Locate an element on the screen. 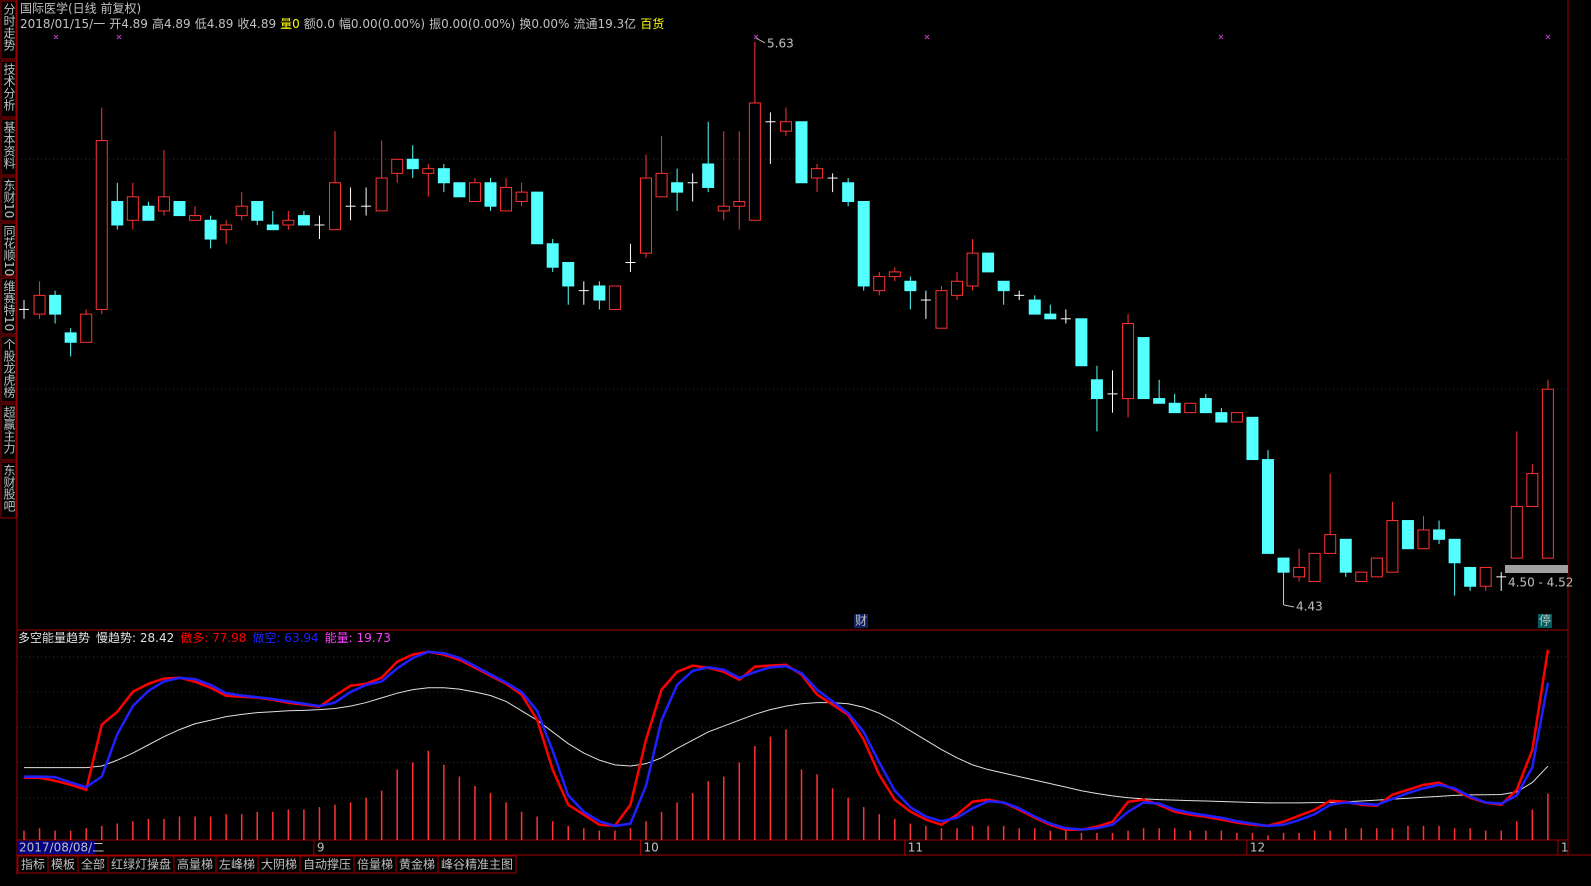 This screenshot has width=1591, height=886. info-item: 流通19.3亿 is located at coordinates (604, 23).